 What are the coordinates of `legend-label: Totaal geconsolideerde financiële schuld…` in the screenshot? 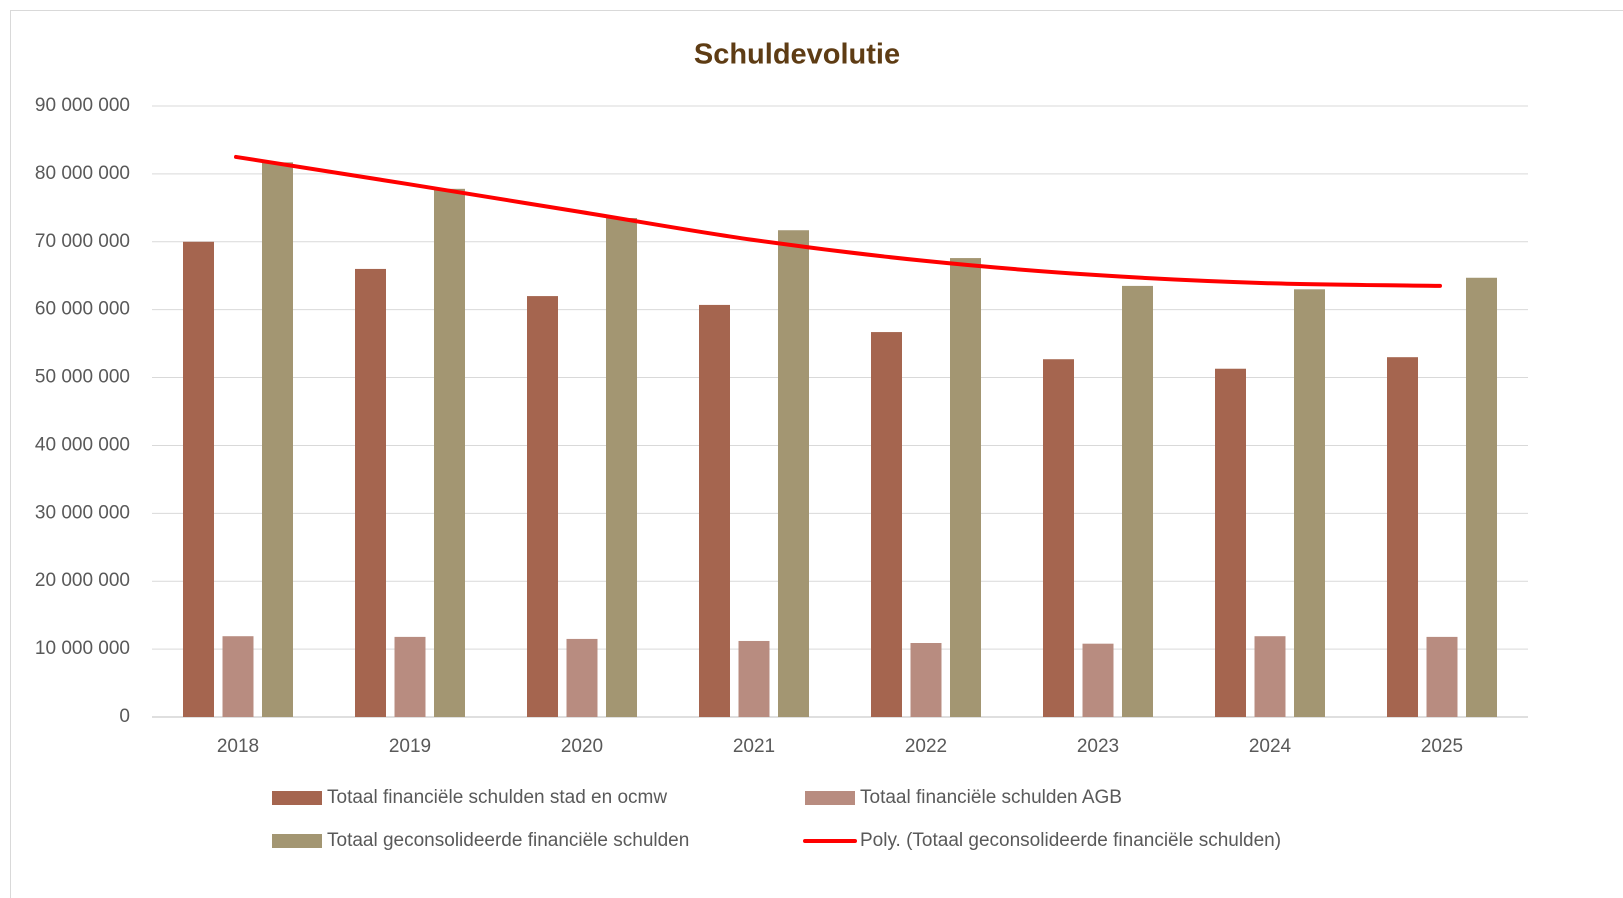 It's located at (508, 840).